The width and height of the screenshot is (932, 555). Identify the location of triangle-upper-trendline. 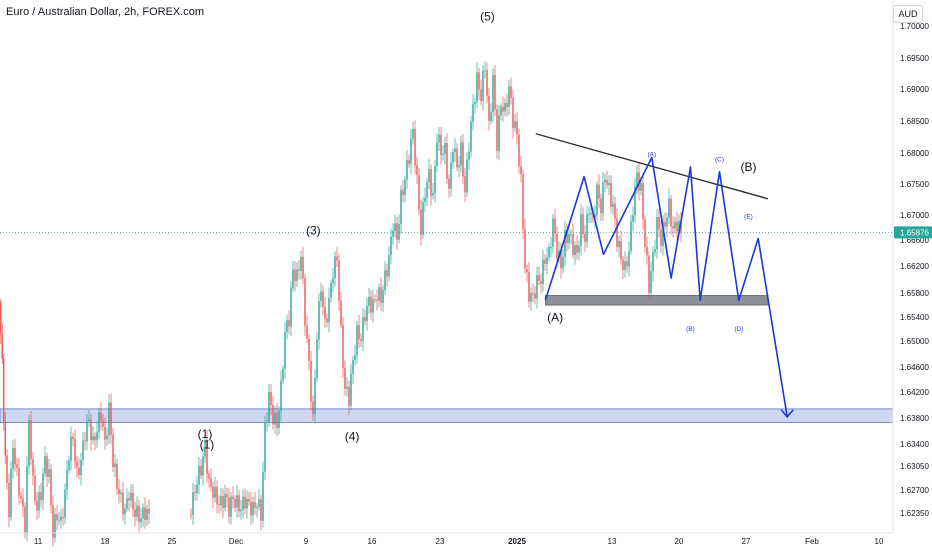
(652, 166).